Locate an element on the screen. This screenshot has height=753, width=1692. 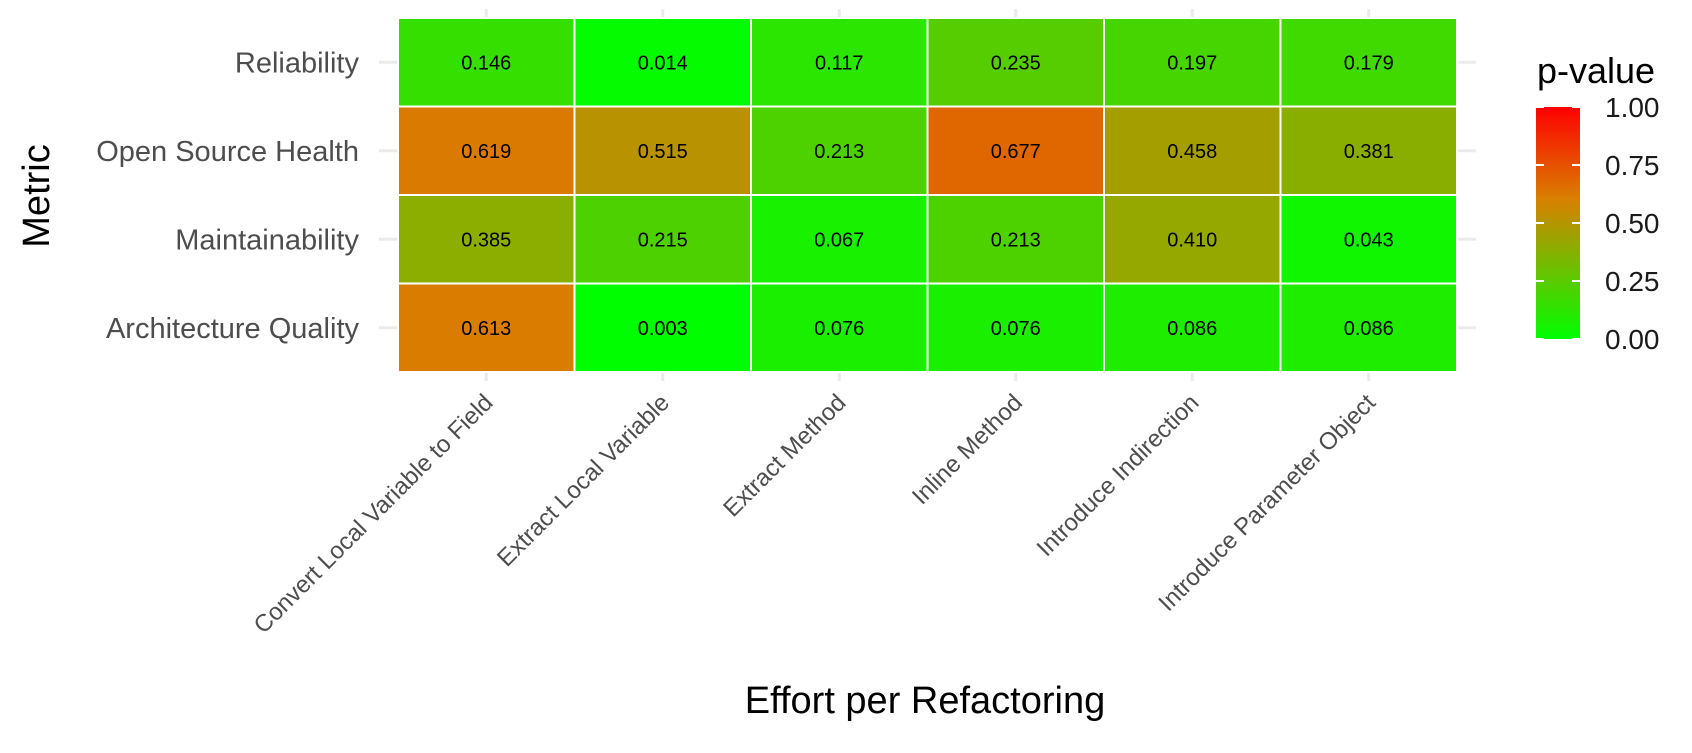
cell-value-label: 0.067 is located at coordinates (839, 240).